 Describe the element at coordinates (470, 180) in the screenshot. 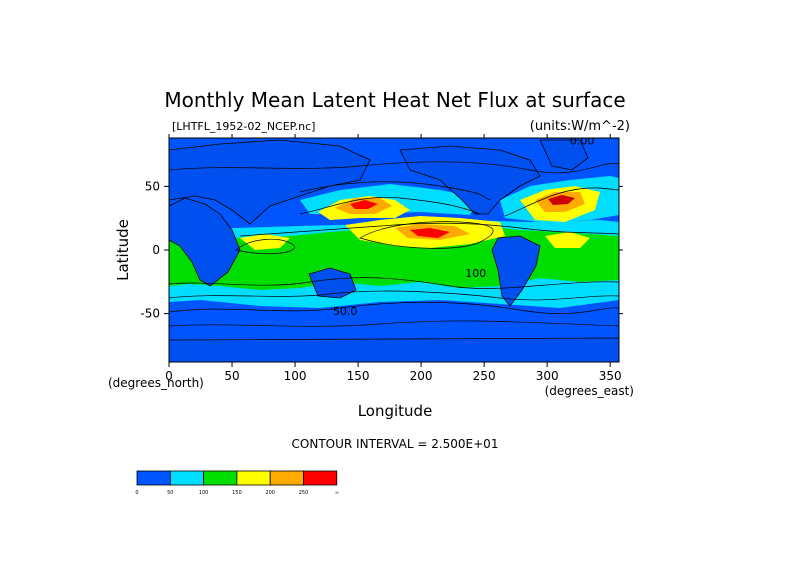

I see `continent-north-america` at that location.